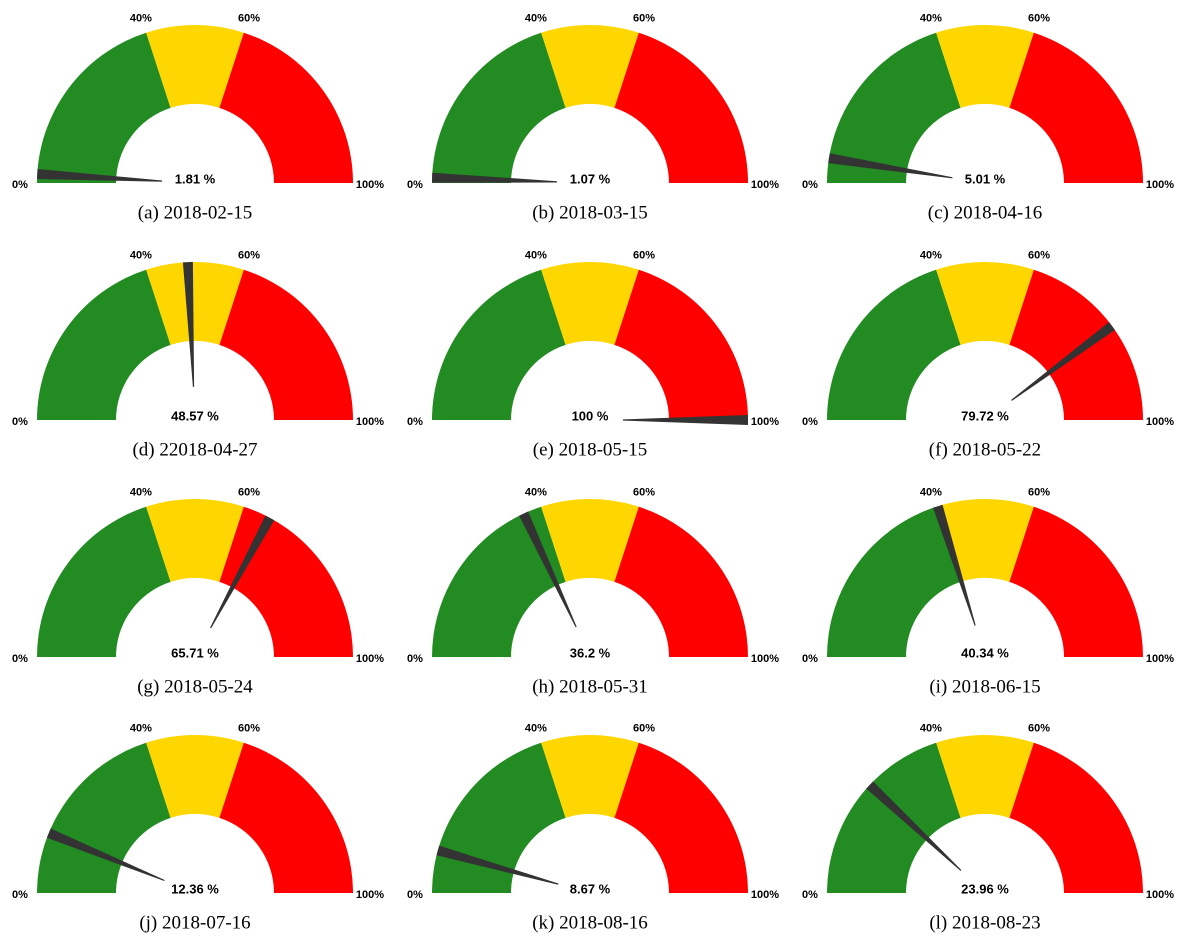 The height and width of the screenshot is (948, 1183). What do you see at coordinates (194, 922) in the screenshot?
I see `caption: (j) 2018-07-16` at bounding box center [194, 922].